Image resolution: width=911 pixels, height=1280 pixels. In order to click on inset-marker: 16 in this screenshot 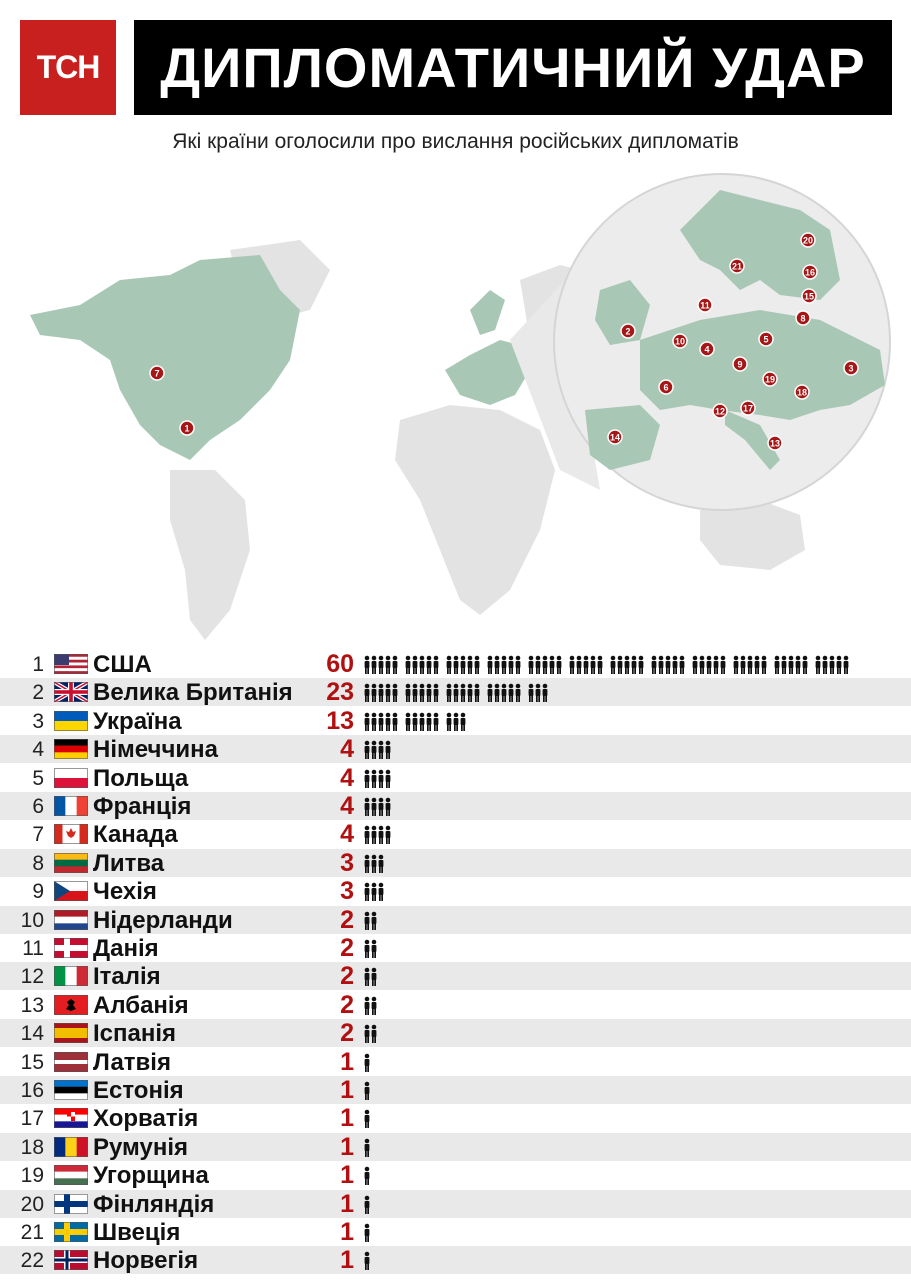, I will do `click(810, 272)`.